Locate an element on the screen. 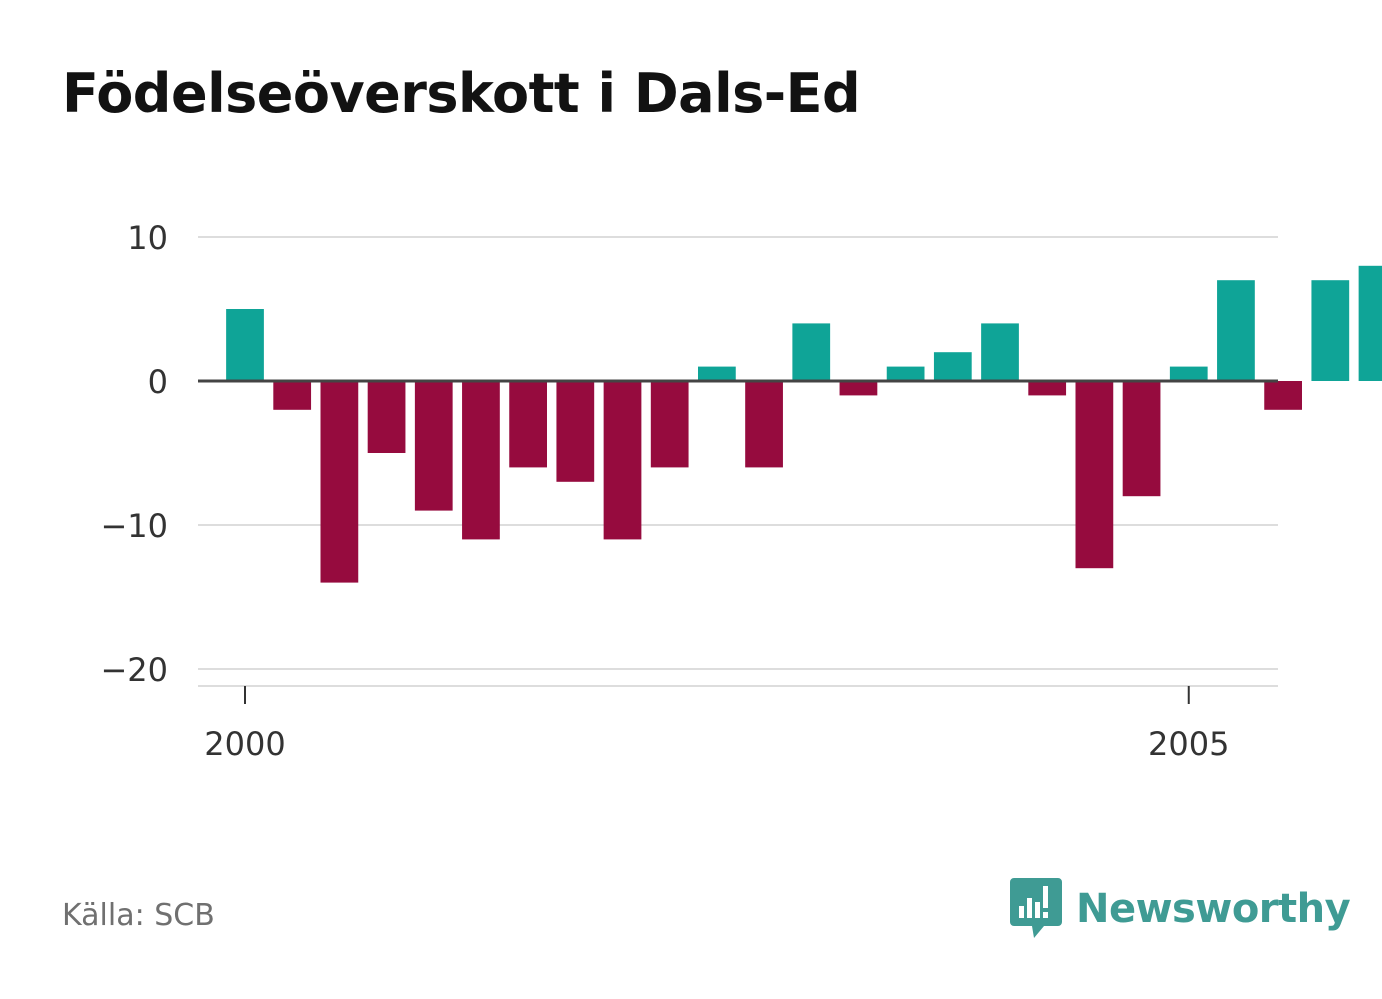  source-note: Källa: SCB is located at coordinates (138, 915).